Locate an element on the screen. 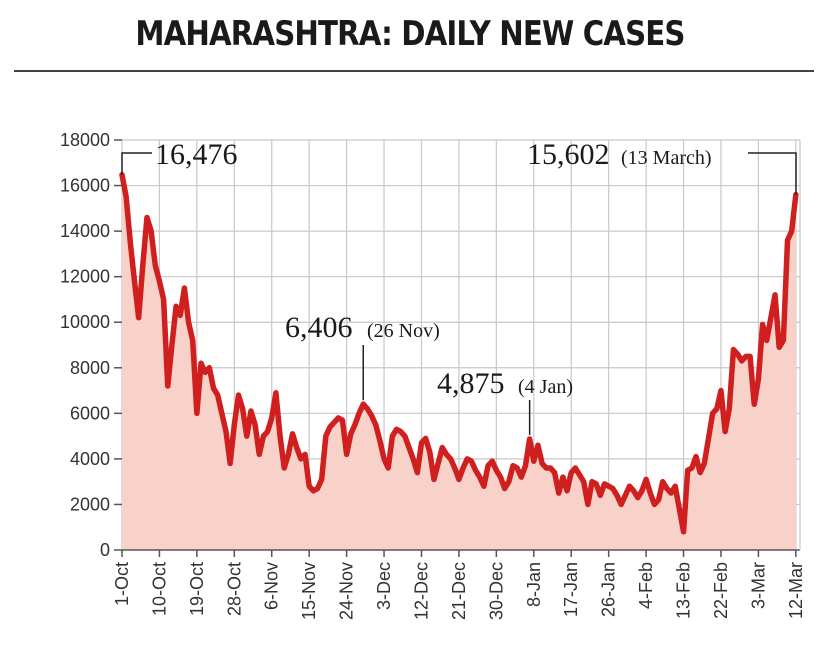  x-tick-label: 8-Jan is located at coordinates (534, 584).